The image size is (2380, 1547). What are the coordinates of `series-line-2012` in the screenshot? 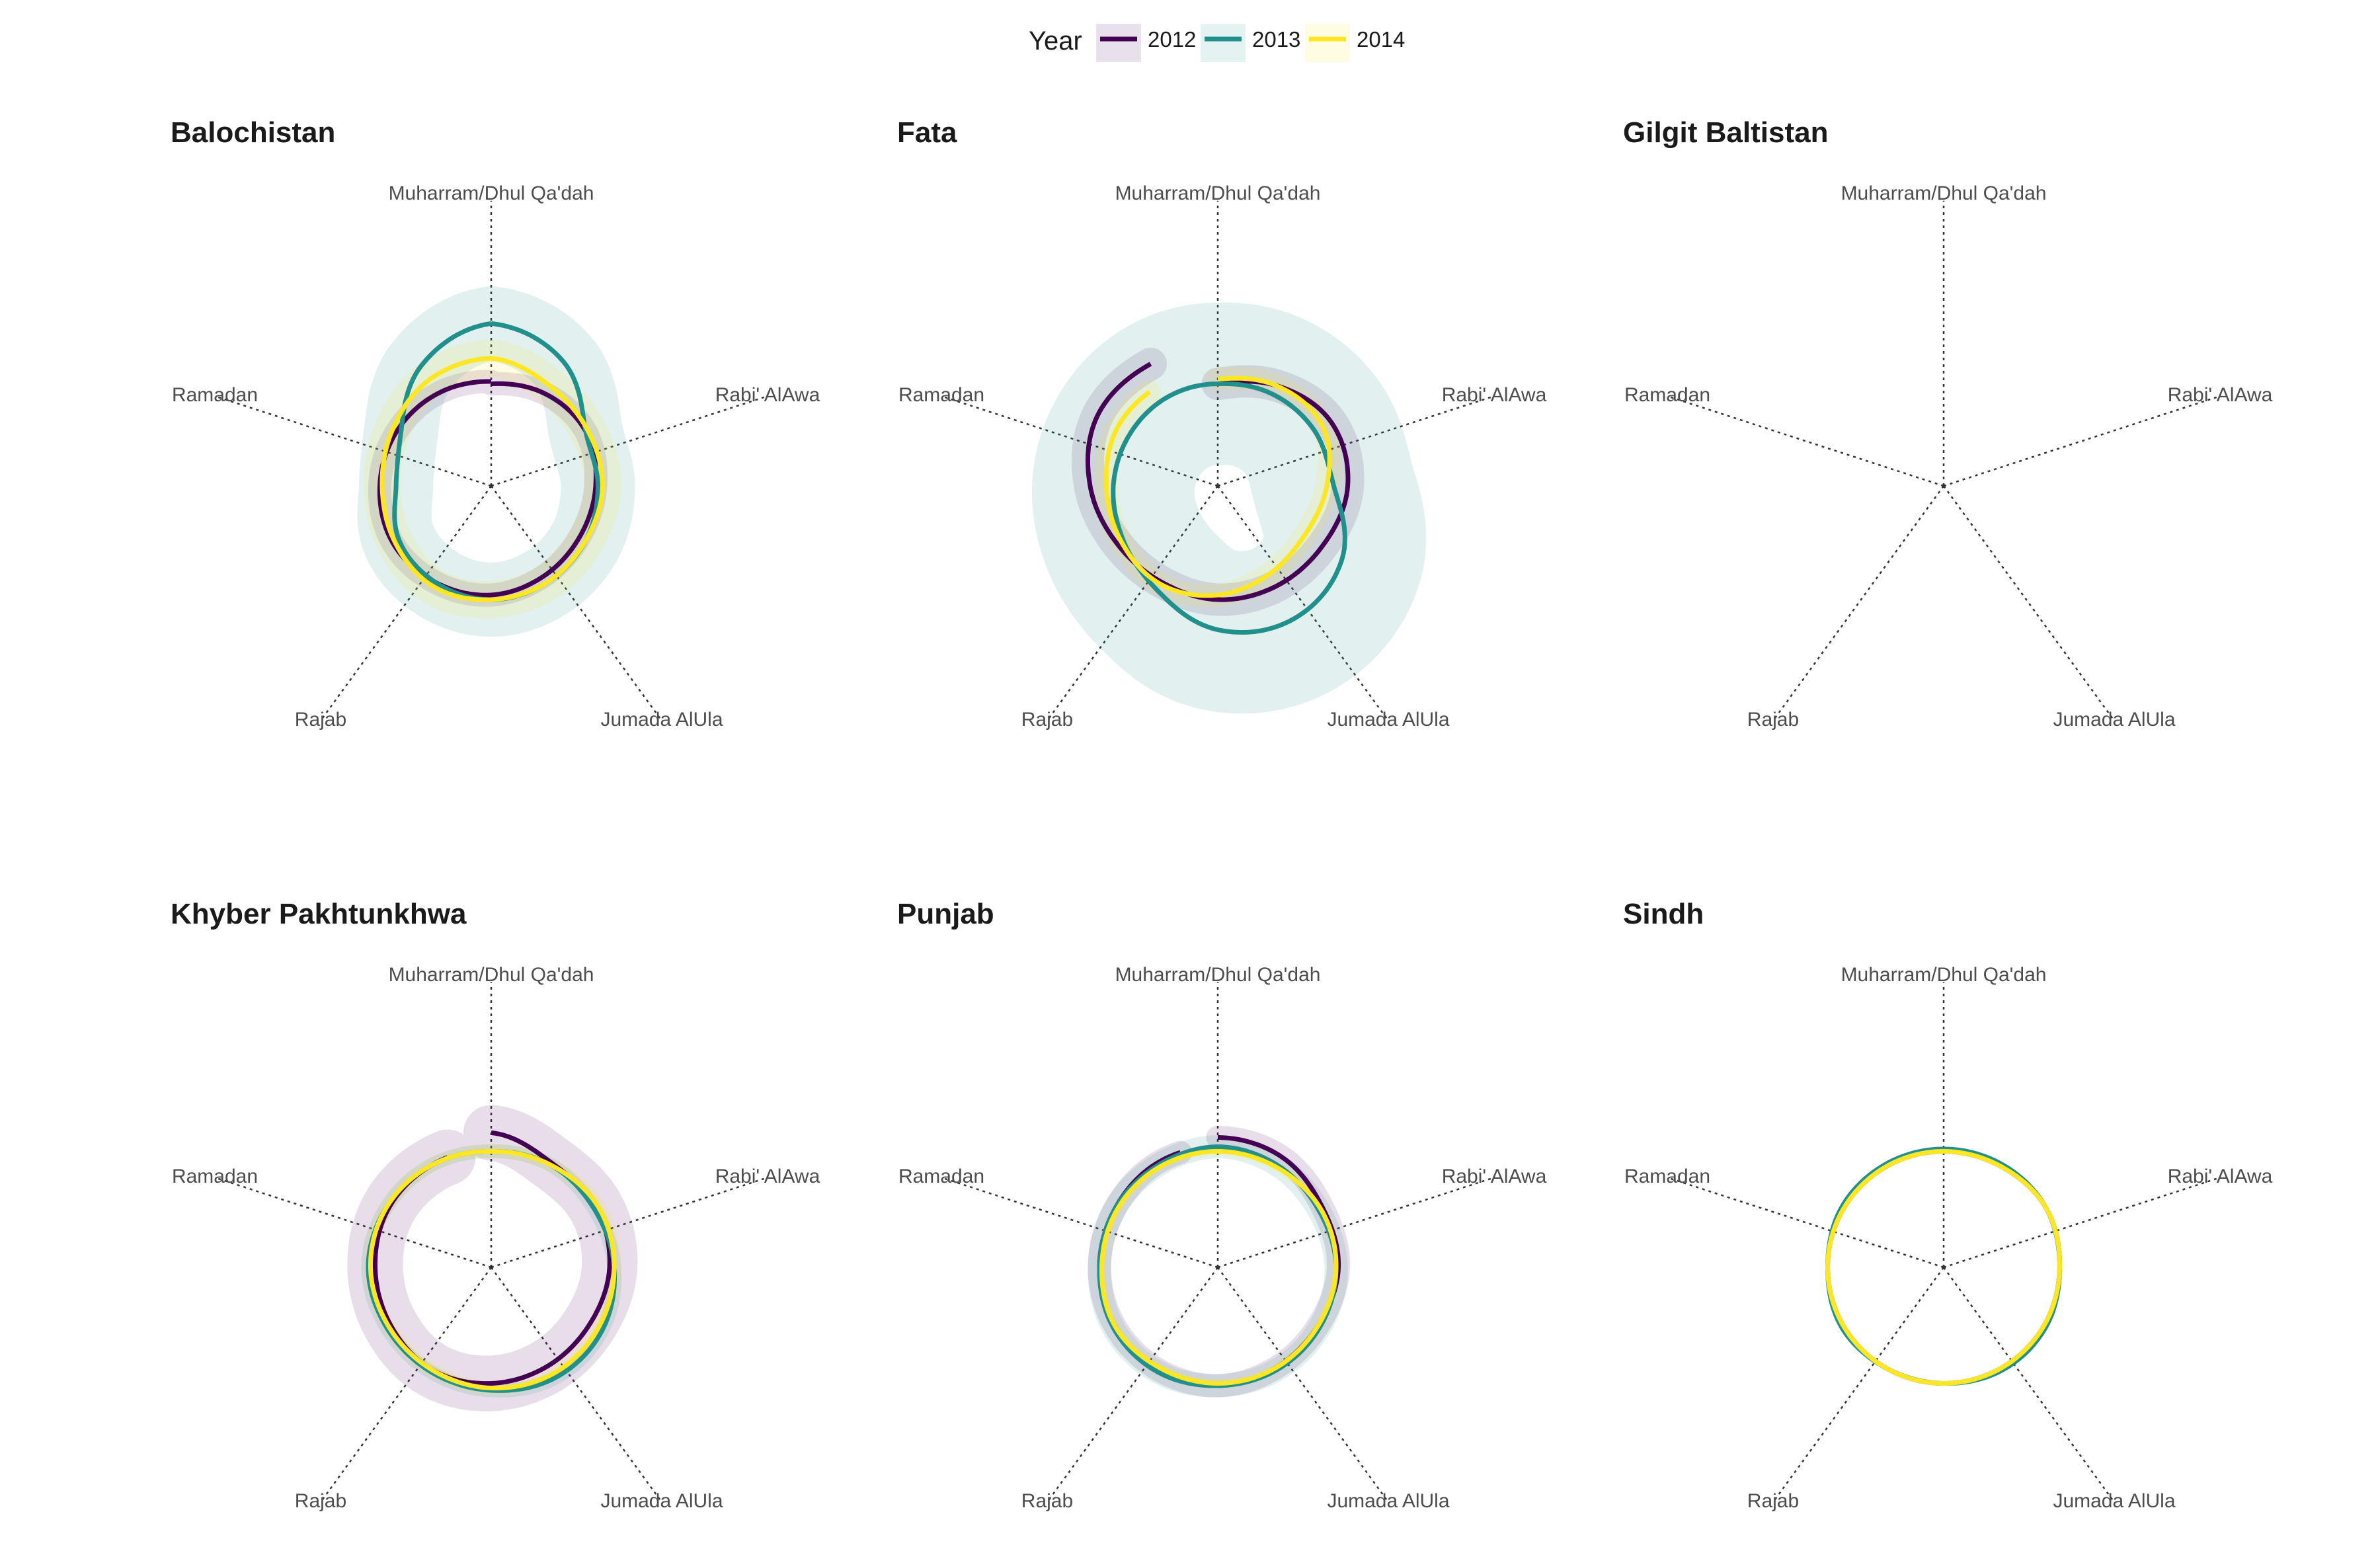 It's located at (1218, 482).